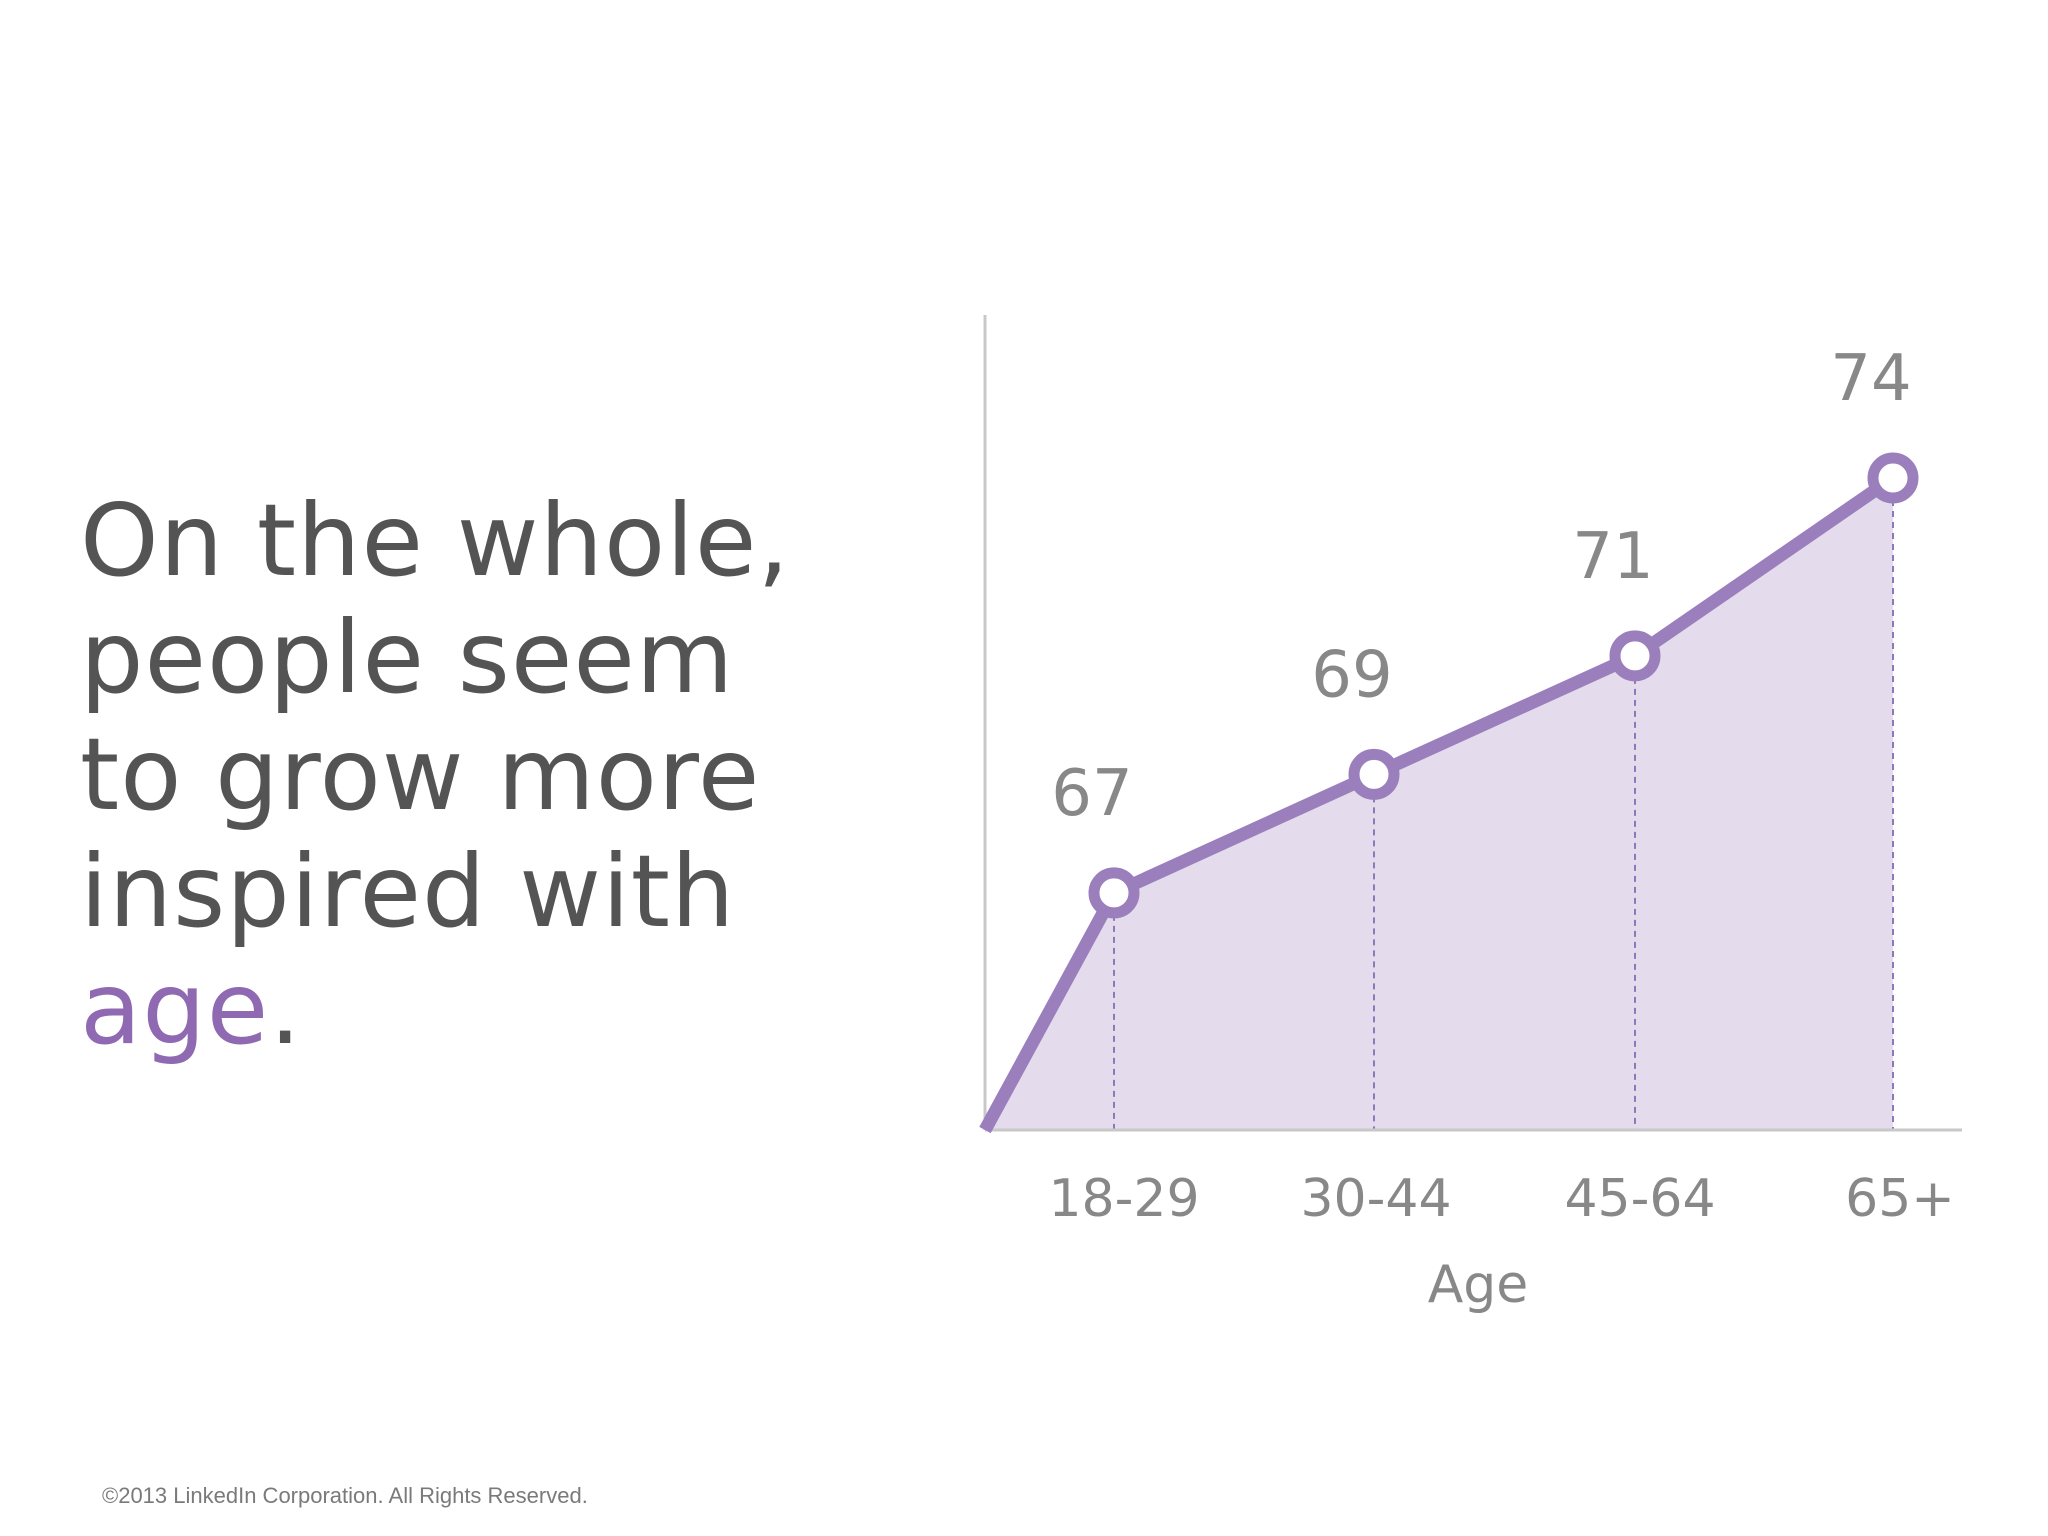 This screenshot has width=2048, height=1536. I want to click on x-axis-title: Age, so click(1478, 1285).